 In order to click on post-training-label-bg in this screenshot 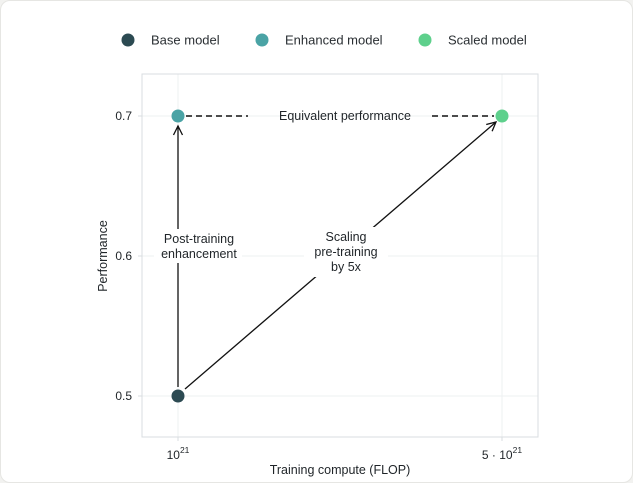, I will do `click(198, 246)`.